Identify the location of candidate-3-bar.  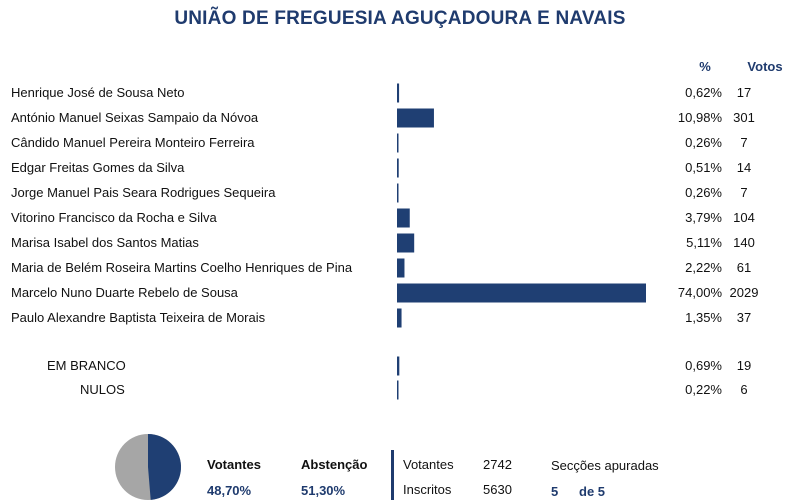
(398, 143).